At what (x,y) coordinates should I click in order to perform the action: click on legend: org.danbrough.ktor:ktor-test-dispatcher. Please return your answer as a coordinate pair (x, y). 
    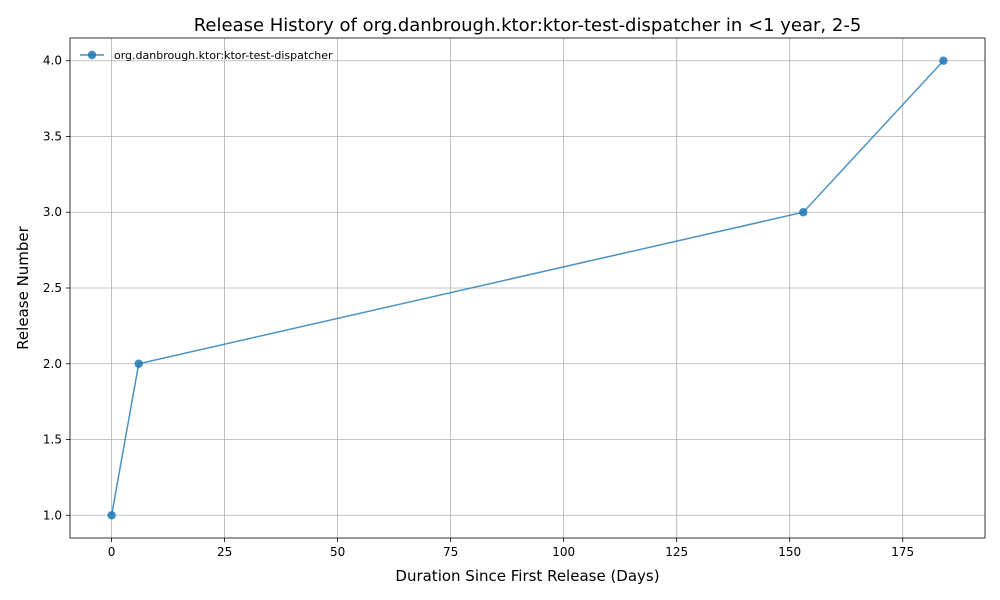
    Looking at the image, I should click on (206, 55).